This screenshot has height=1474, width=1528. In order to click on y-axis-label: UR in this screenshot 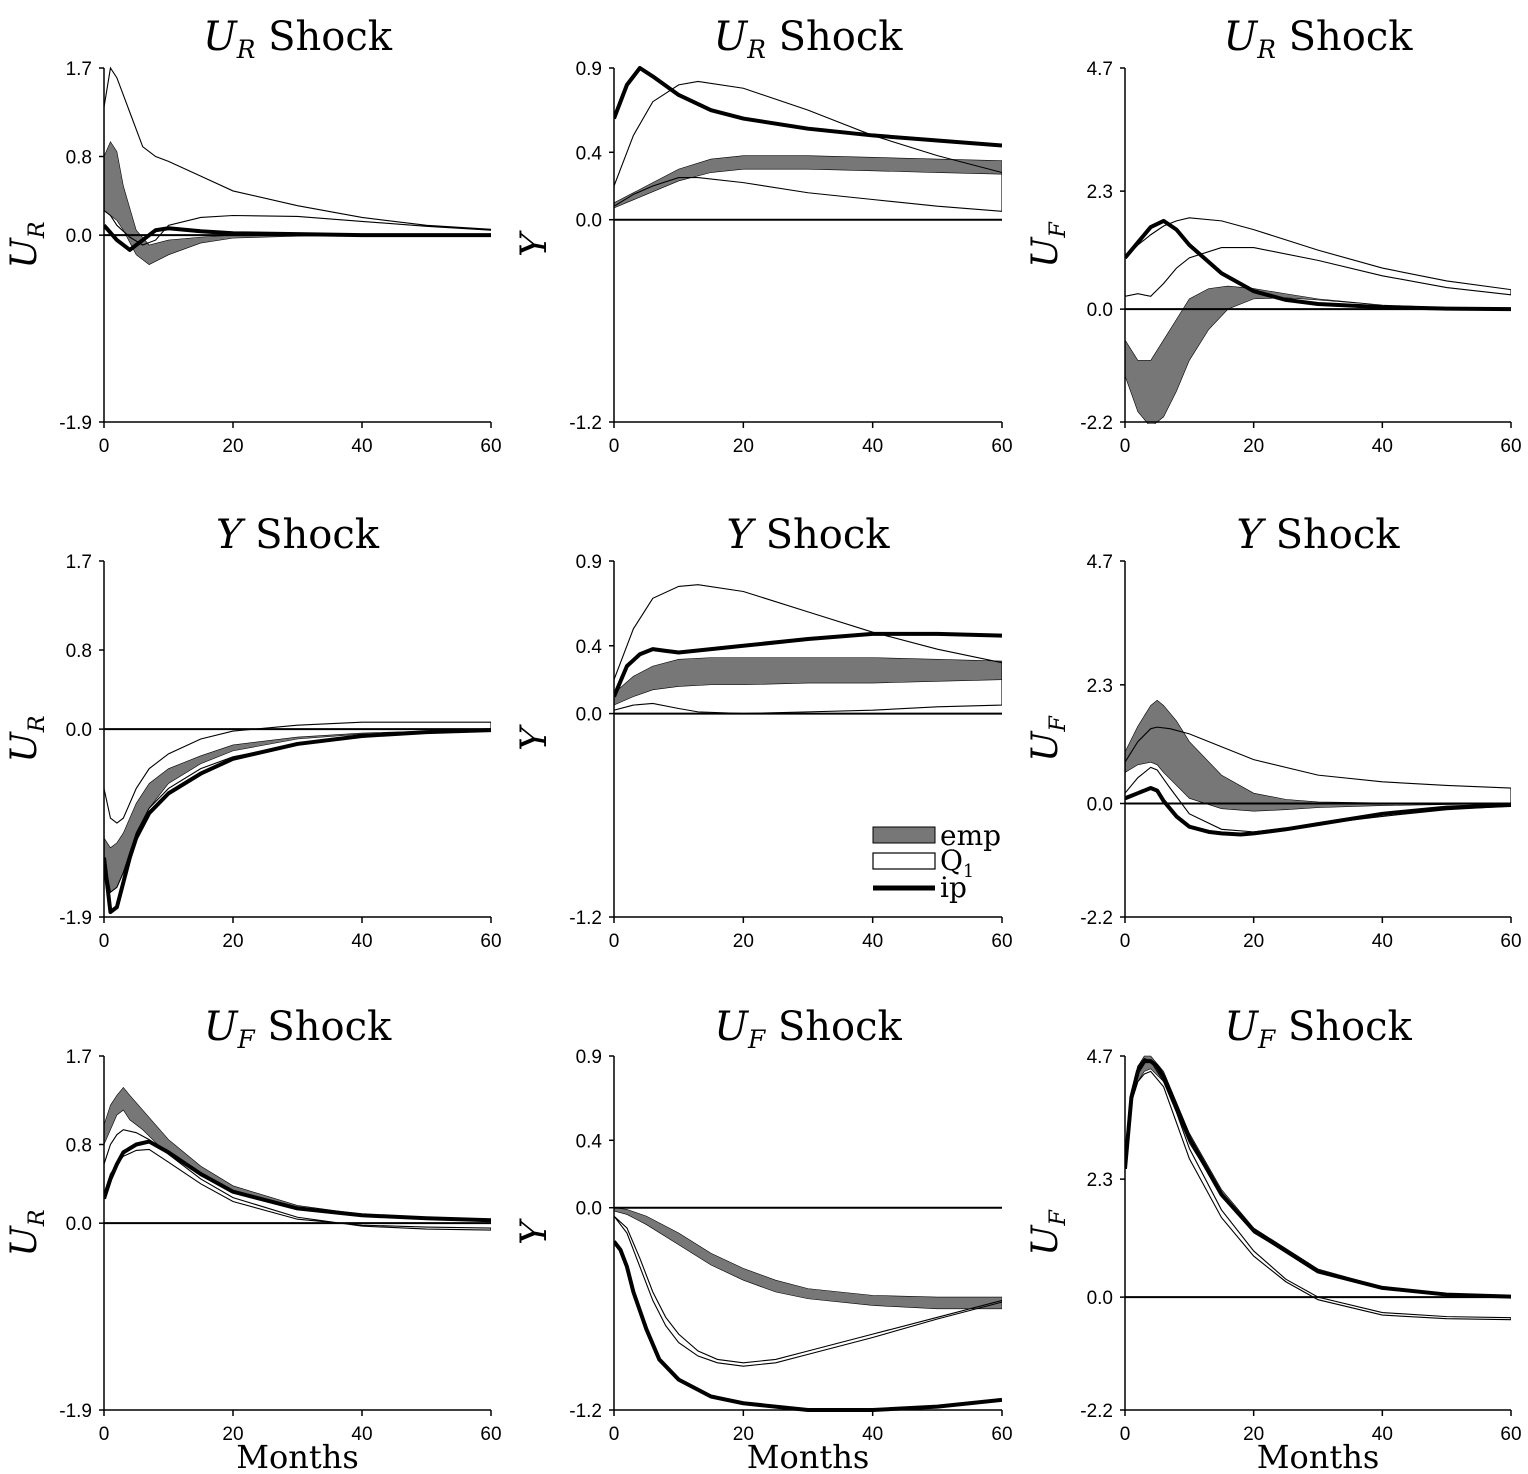, I will do `click(27, 738)`.